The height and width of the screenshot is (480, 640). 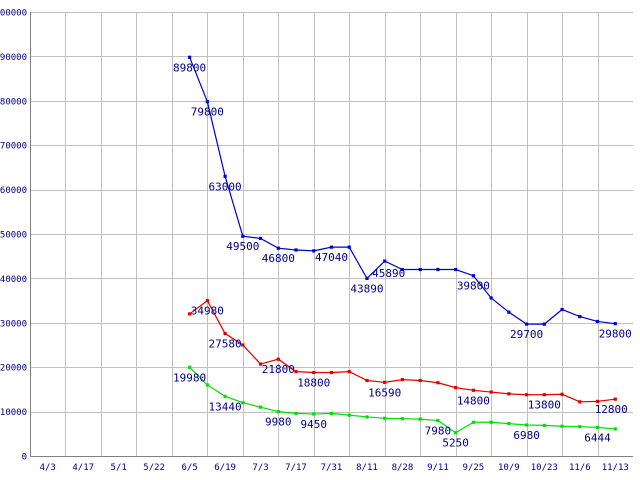 I want to click on data-point-label: 49500, so click(x=242, y=246).